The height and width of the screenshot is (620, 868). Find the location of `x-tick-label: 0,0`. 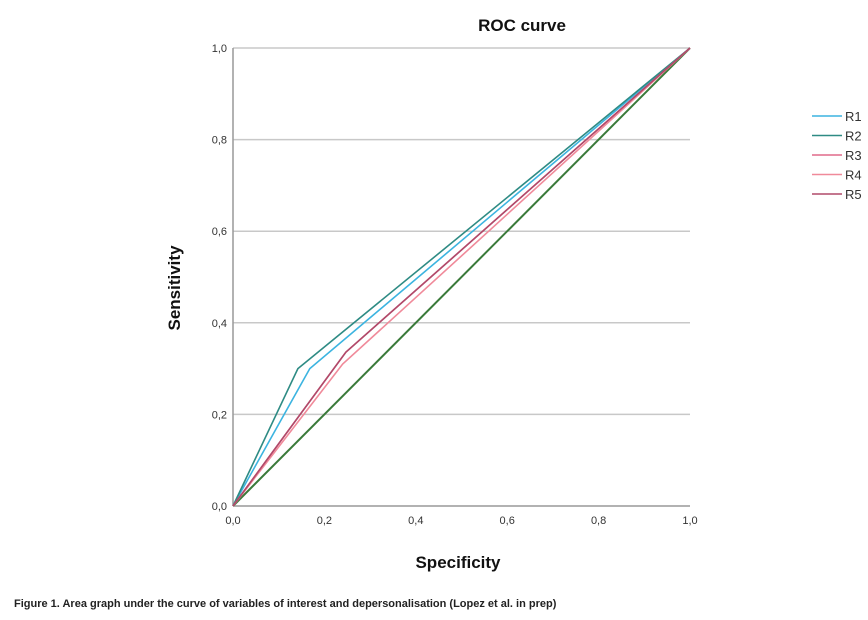

x-tick-label: 0,0 is located at coordinates (232, 521).